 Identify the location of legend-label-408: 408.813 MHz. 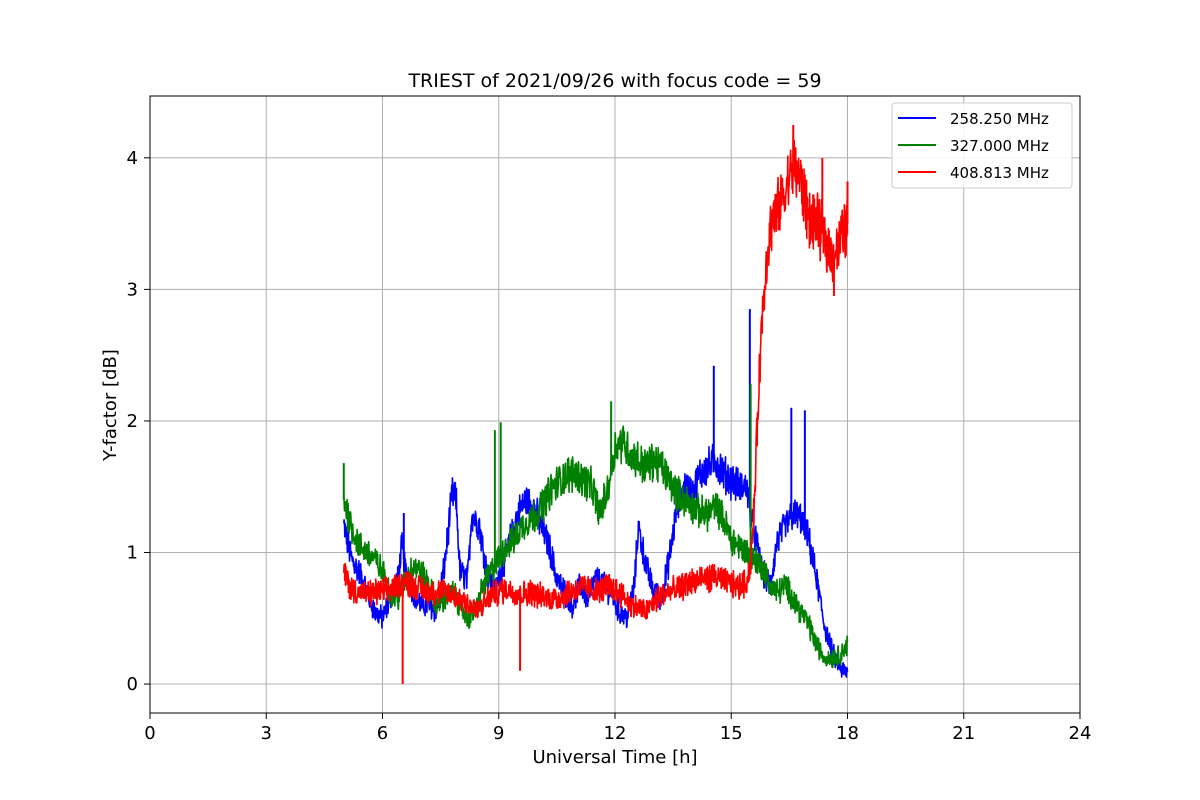
(999, 173).